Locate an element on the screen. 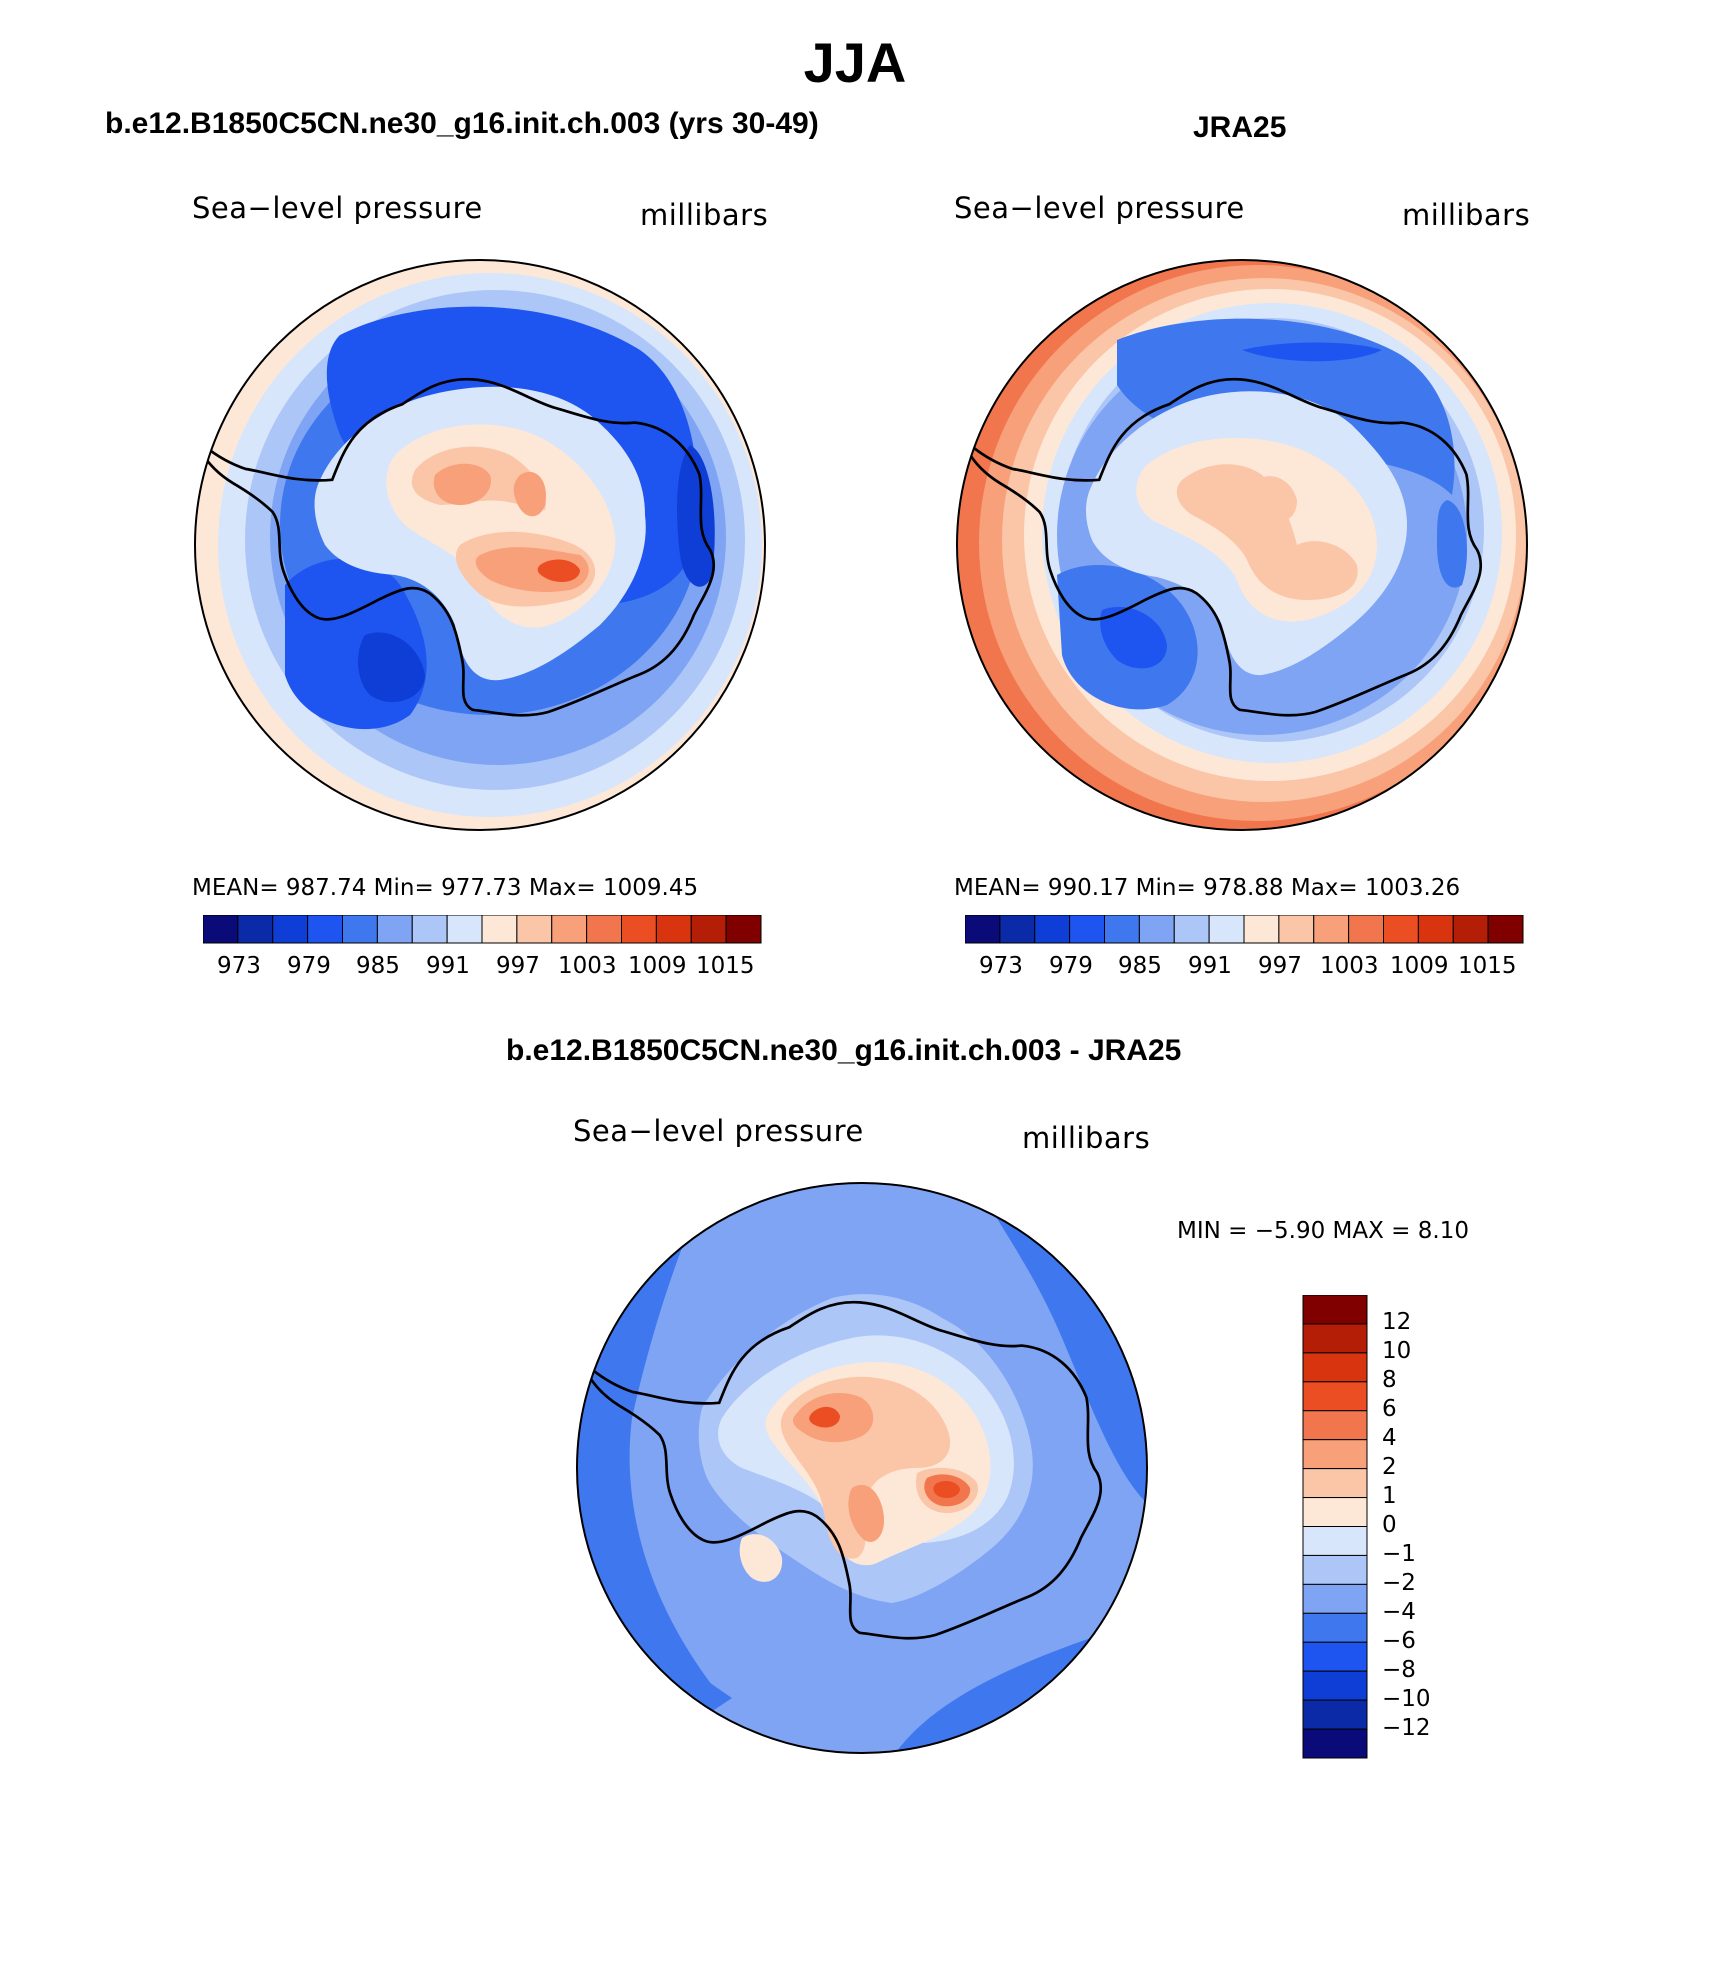 The image size is (1710, 1961). obs-polar-map is located at coordinates (1242, 545).